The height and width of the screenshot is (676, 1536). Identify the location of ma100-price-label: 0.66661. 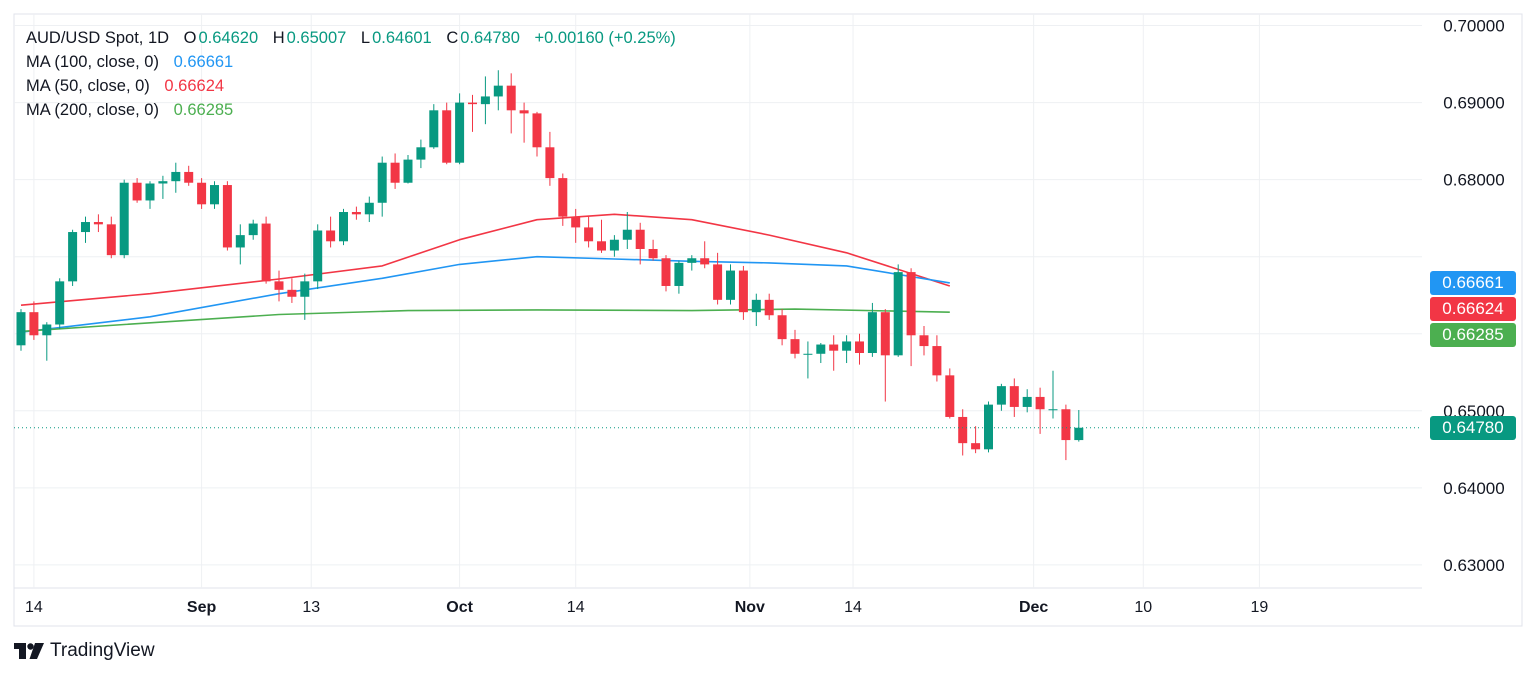
(1473, 282).